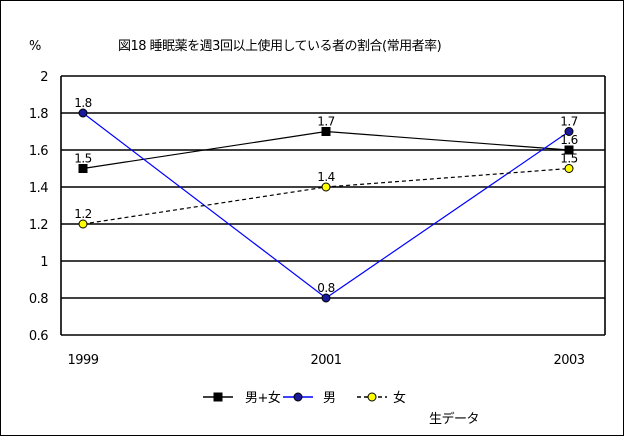 This screenshot has height=438, width=625. What do you see at coordinates (44, 77) in the screenshot?
I see `y-tick-label: 2` at bounding box center [44, 77].